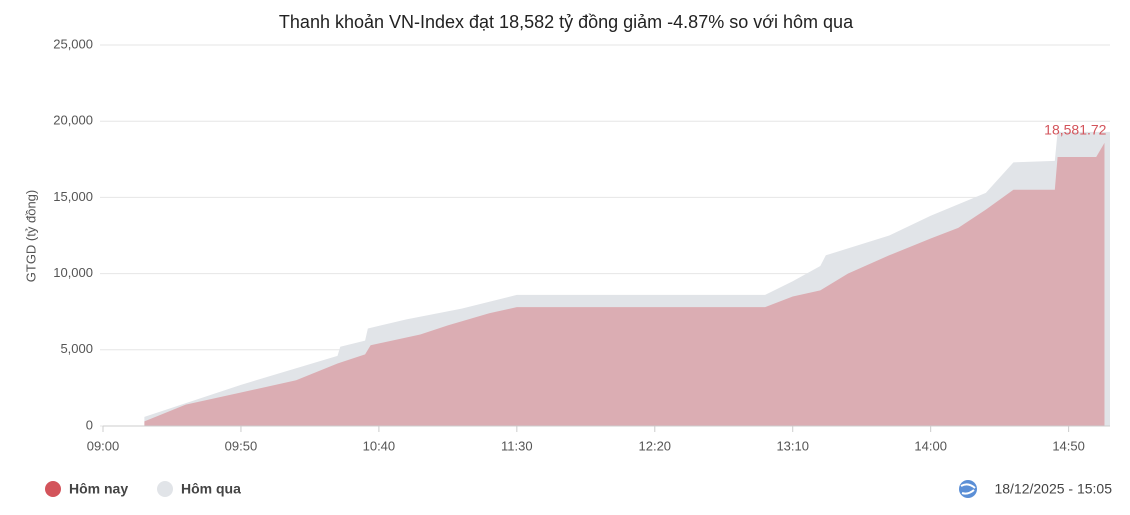 The image size is (1130, 515). Describe the element at coordinates (968, 489) in the screenshot. I see `timestamp-icon` at that location.